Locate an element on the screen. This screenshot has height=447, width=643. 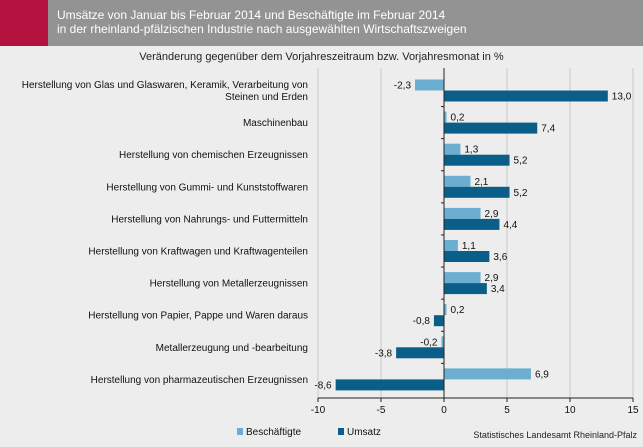
accent-block is located at coordinates (24, 23).